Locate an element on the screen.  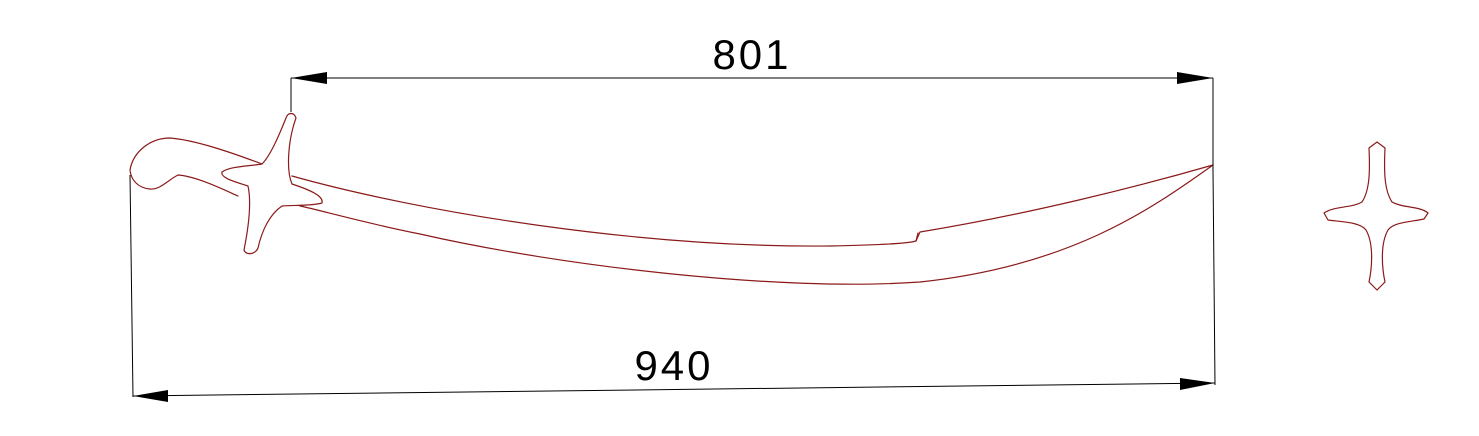
dim-bottom-line is located at coordinates (674, 389).